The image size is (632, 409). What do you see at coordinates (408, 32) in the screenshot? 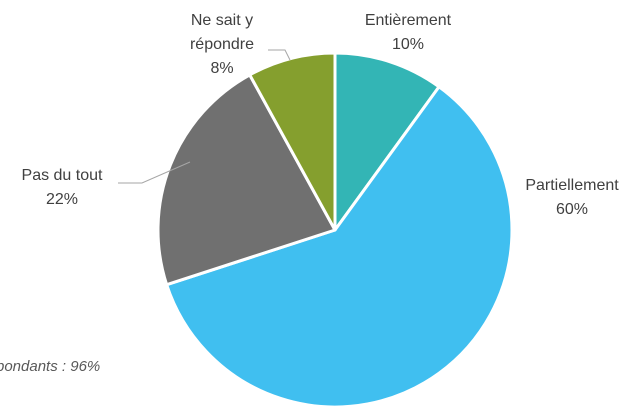
I see `slice-label-0: Entièrement 10%` at bounding box center [408, 32].